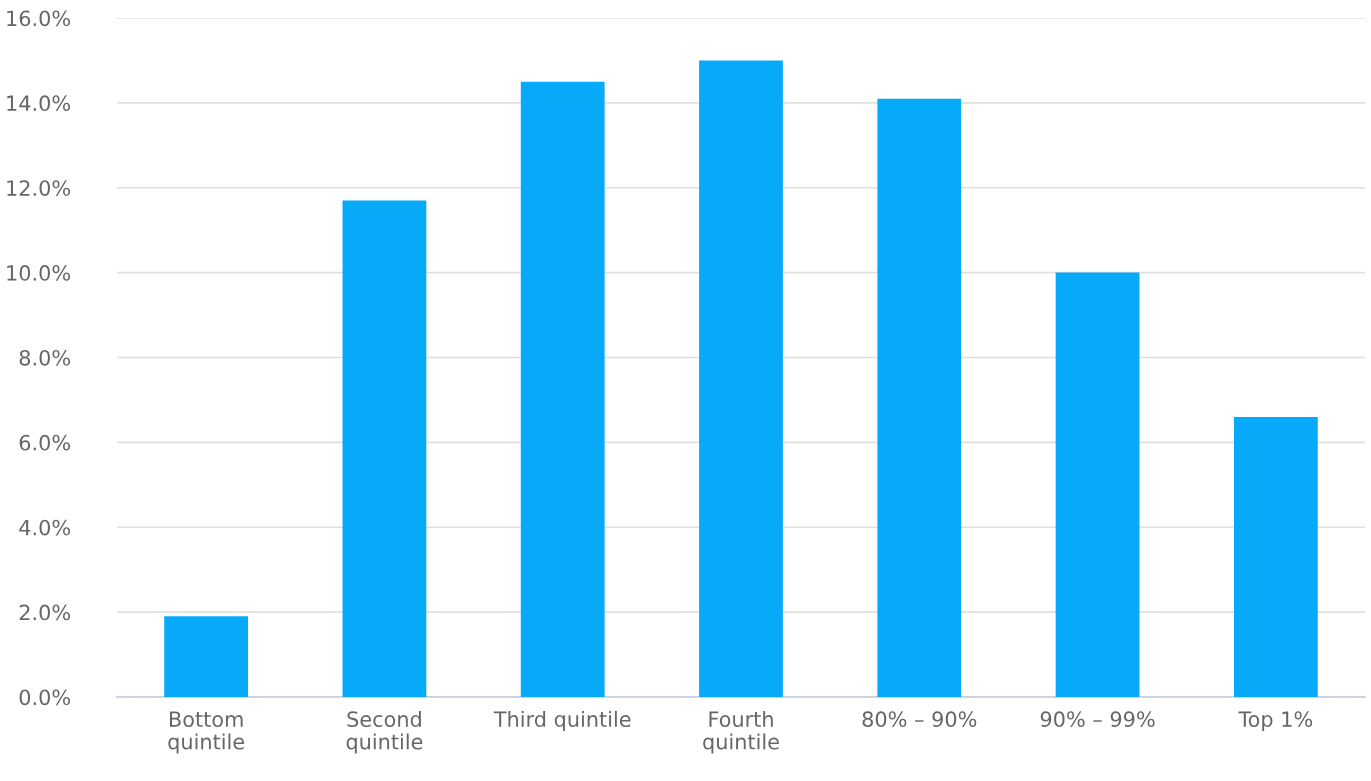 This screenshot has width=1371, height=781. Describe the element at coordinates (562, 721) in the screenshot. I see `x-tick-label: Third quintile` at that location.